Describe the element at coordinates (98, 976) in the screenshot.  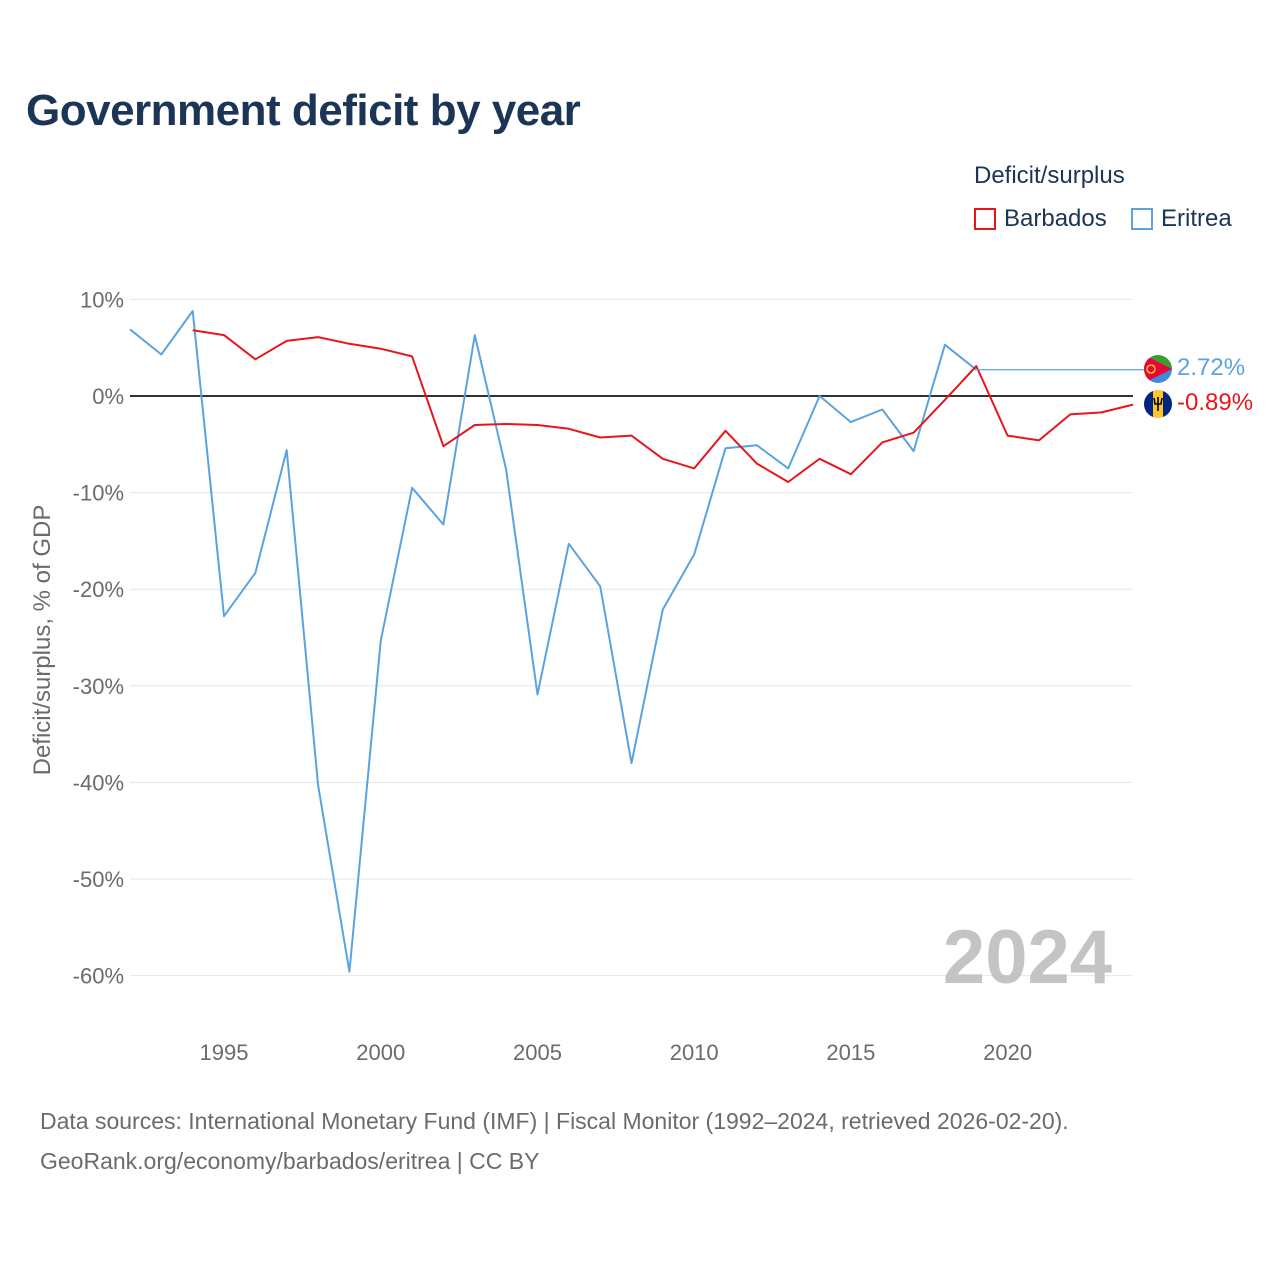
I see `y-tick-label: -60%` at that location.